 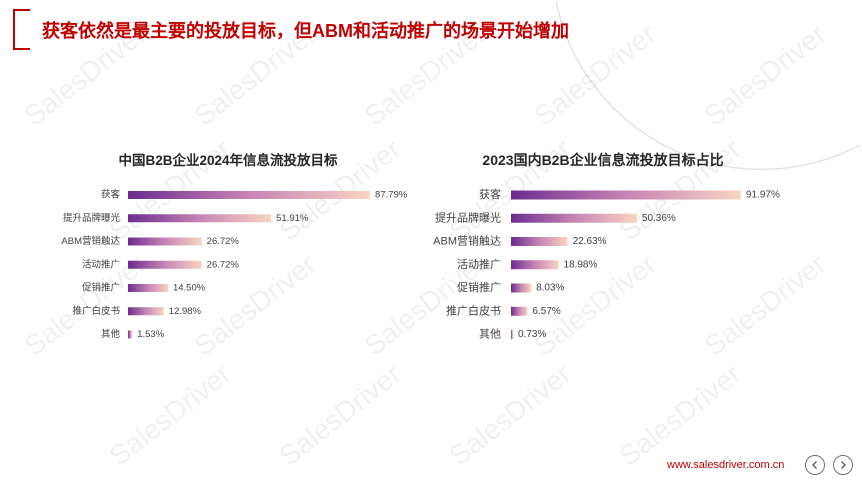 I want to click on value-label: 8.03%, so click(x=550, y=288).